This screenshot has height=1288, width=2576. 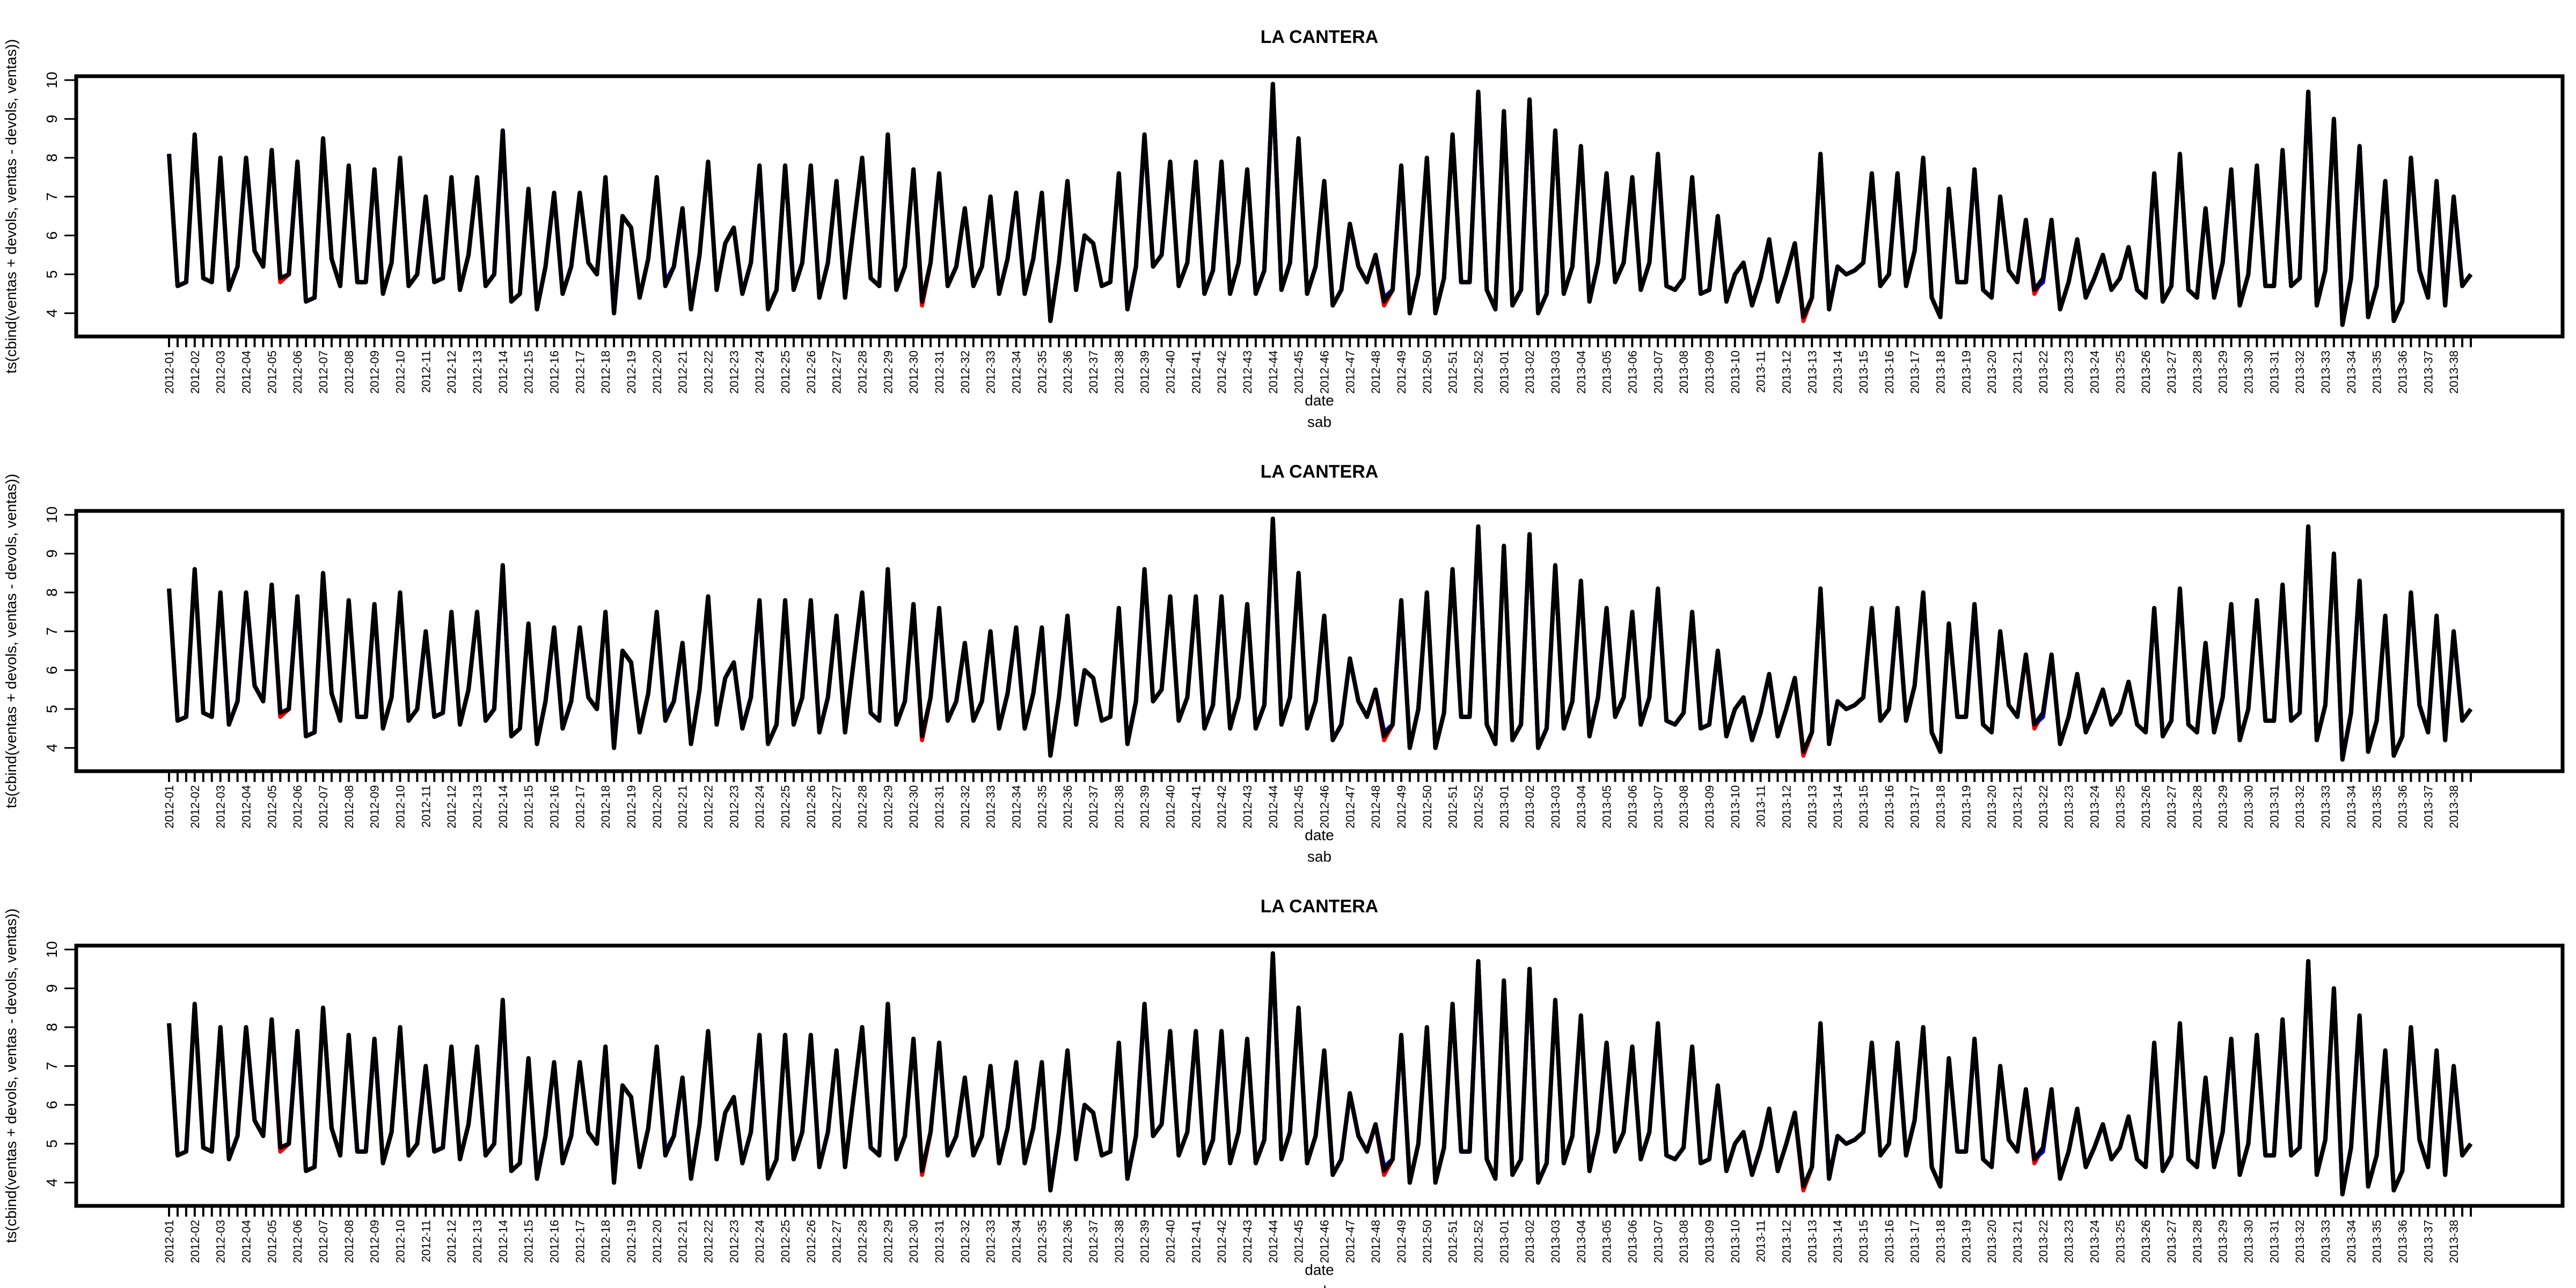 What do you see at coordinates (1786, 1241) in the screenshot?
I see `x-tick-label: 2013-12` at bounding box center [1786, 1241].